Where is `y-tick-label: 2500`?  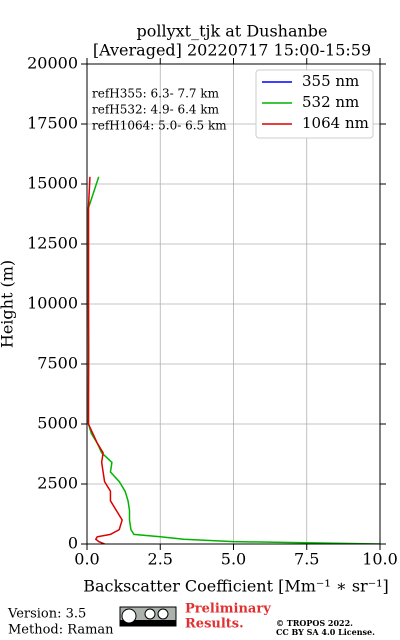
y-tick-label: 2500 is located at coordinates (57, 483).